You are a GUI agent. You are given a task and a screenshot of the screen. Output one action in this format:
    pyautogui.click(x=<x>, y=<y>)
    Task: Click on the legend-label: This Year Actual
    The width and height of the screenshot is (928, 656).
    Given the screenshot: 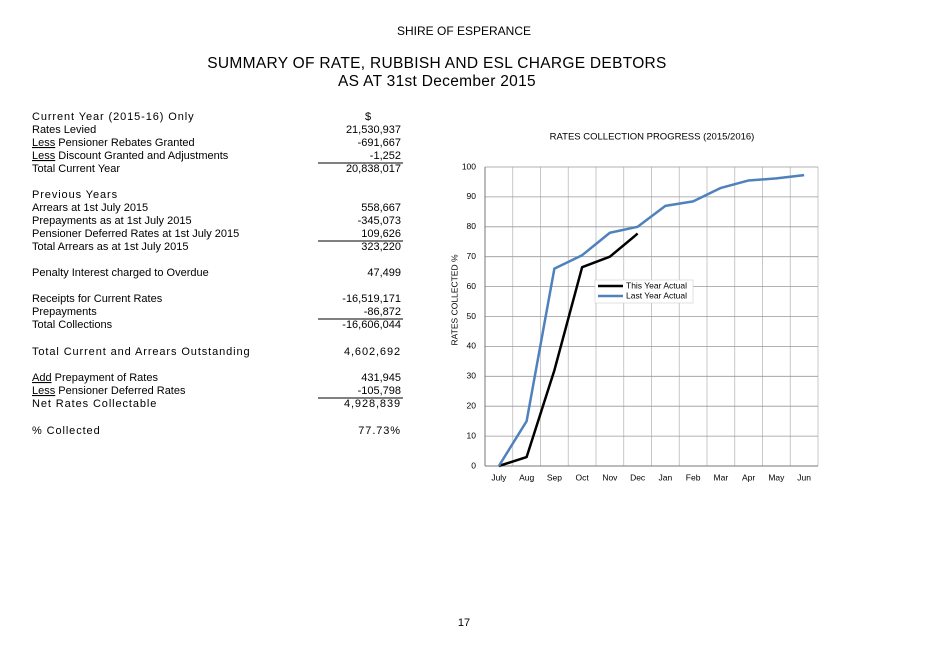 What is the action you would take?
    pyautogui.click(x=656, y=285)
    